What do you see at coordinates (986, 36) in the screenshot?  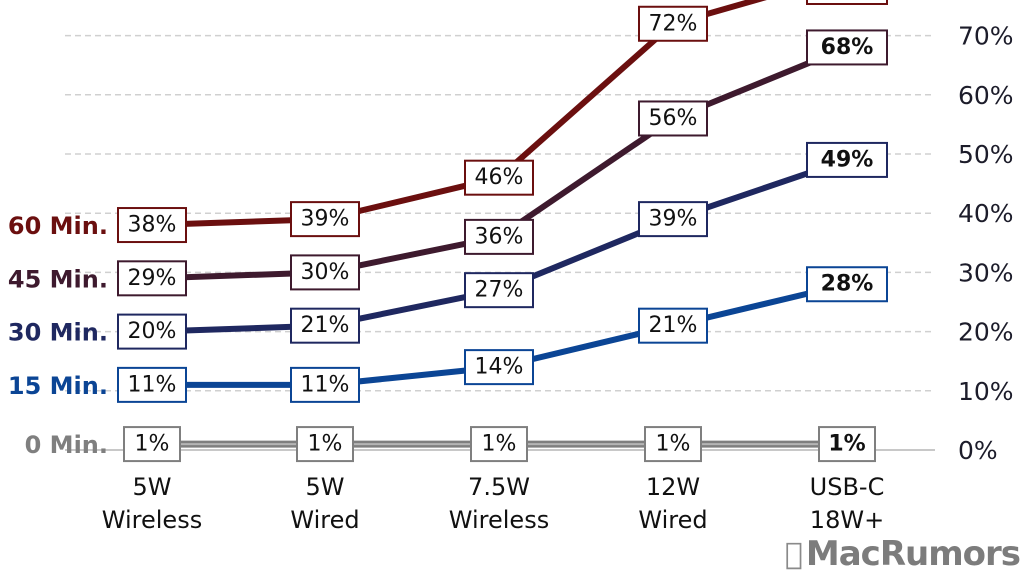 I see `y-tick-label: 70%` at bounding box center [986, 36].